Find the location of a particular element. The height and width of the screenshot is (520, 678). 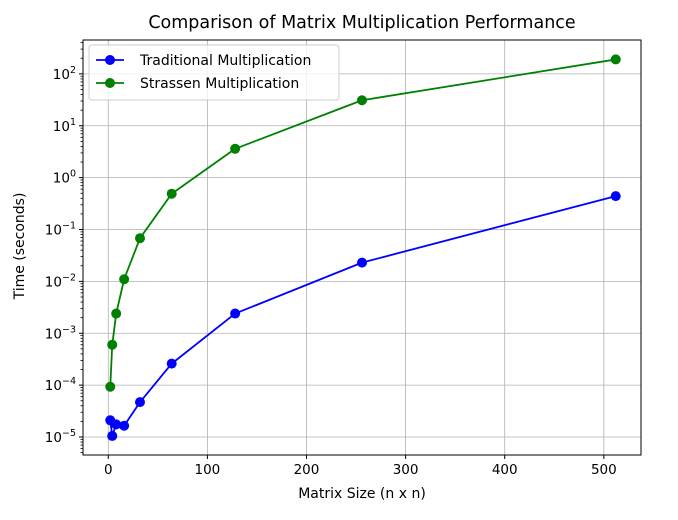

legend-box is located at coordinates (214, 72).